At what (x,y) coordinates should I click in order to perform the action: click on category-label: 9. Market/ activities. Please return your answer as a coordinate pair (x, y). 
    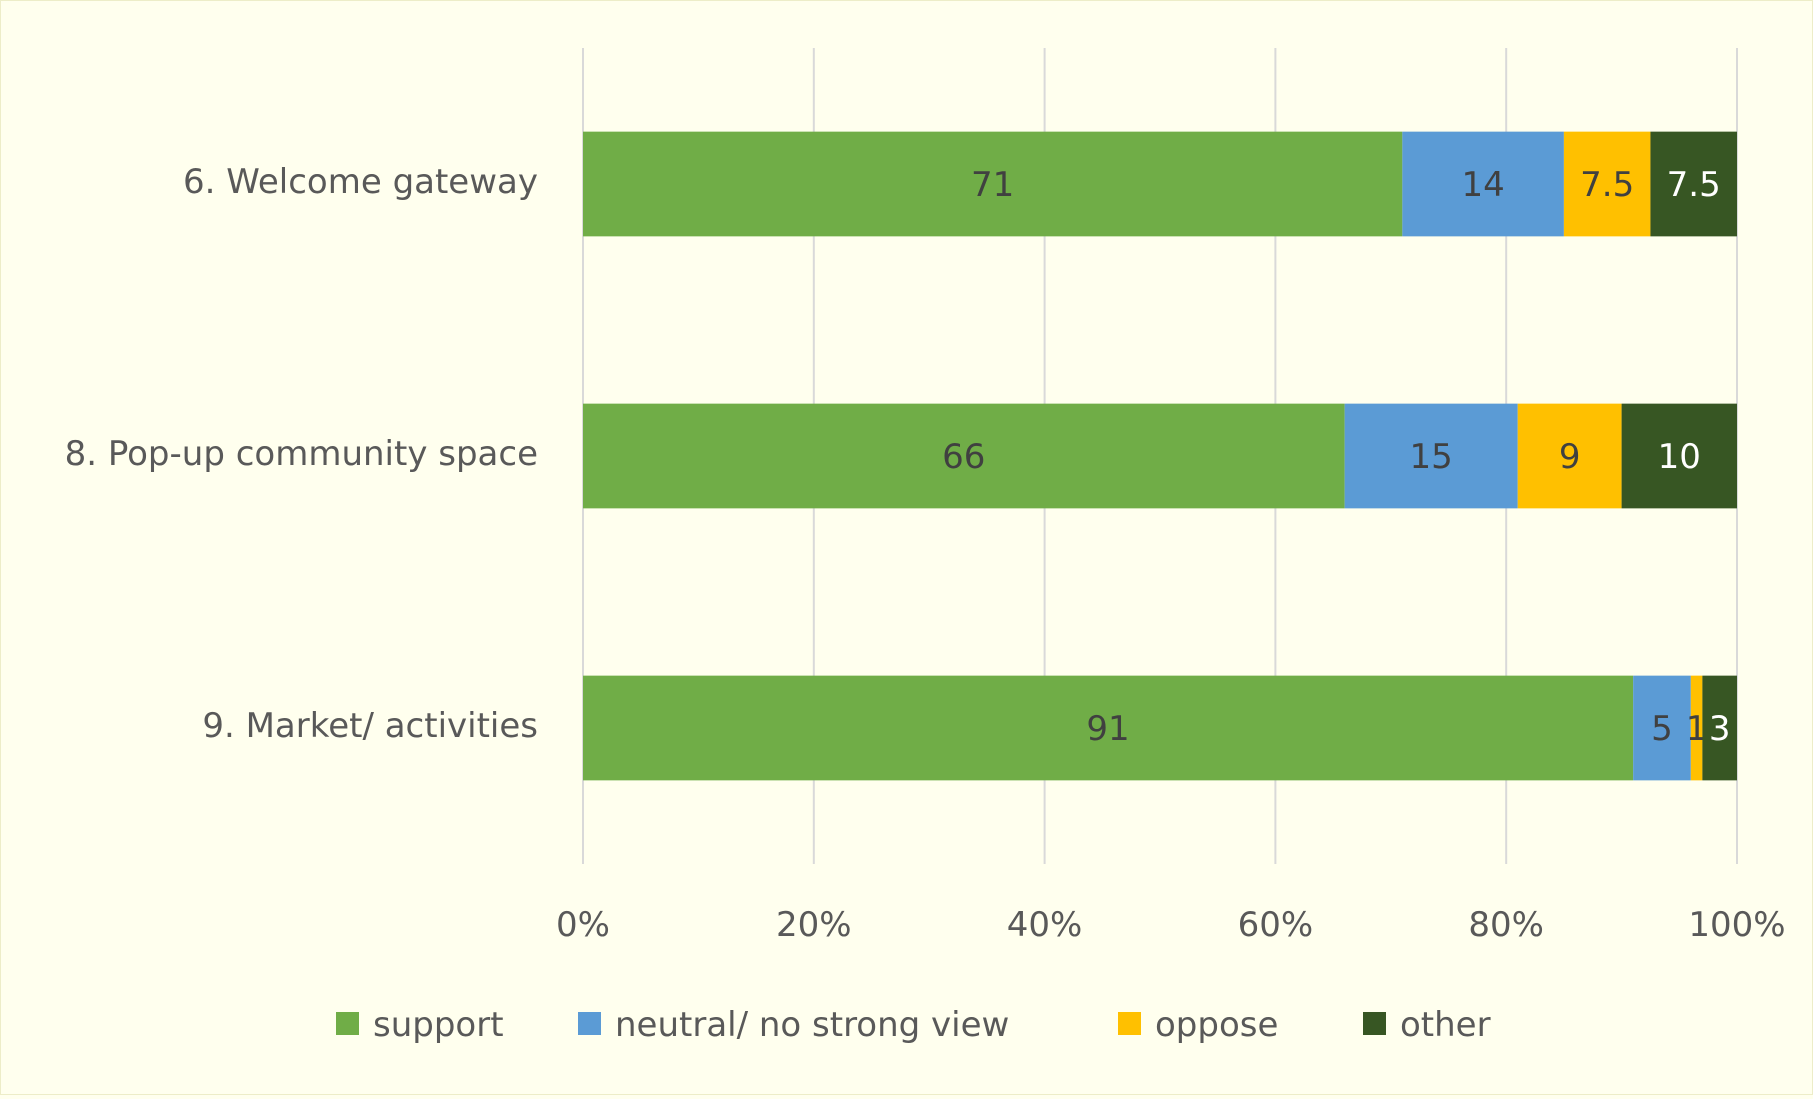
    Looking at the image, I should click on (370, 726).